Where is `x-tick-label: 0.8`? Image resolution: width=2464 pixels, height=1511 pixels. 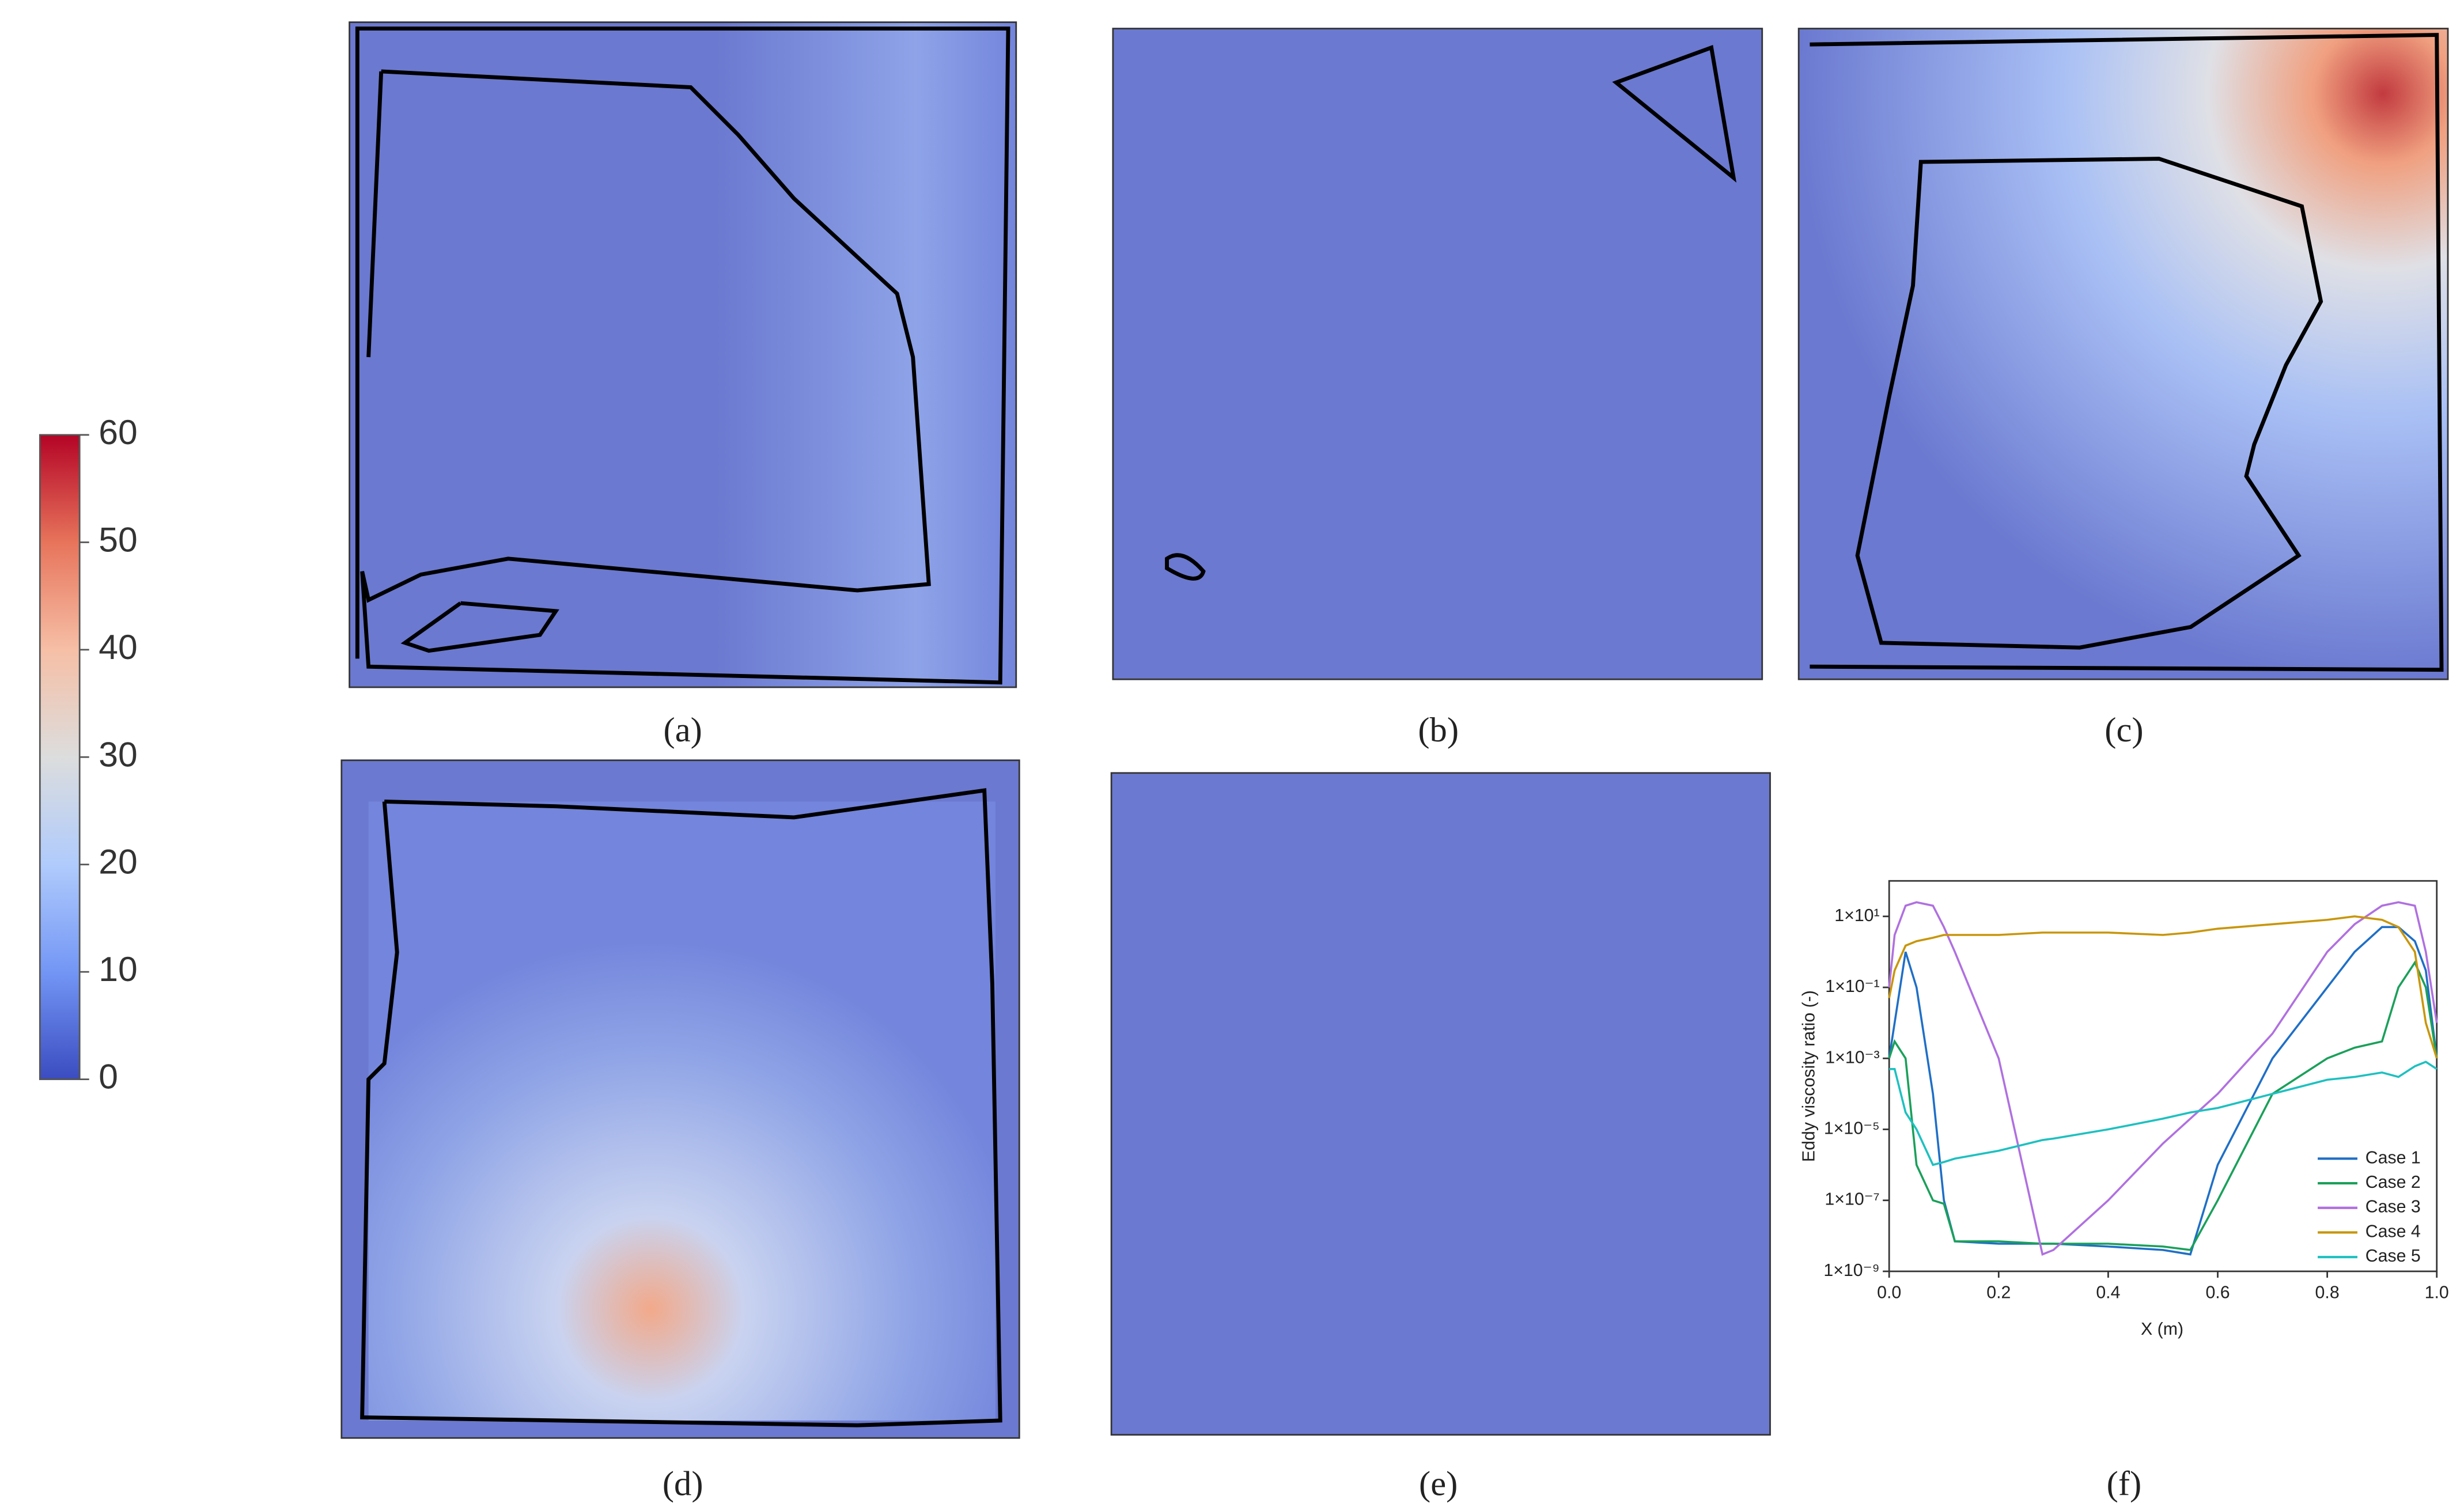 x-tick-label: 0.8 is located at coordinates (2327, 1292).